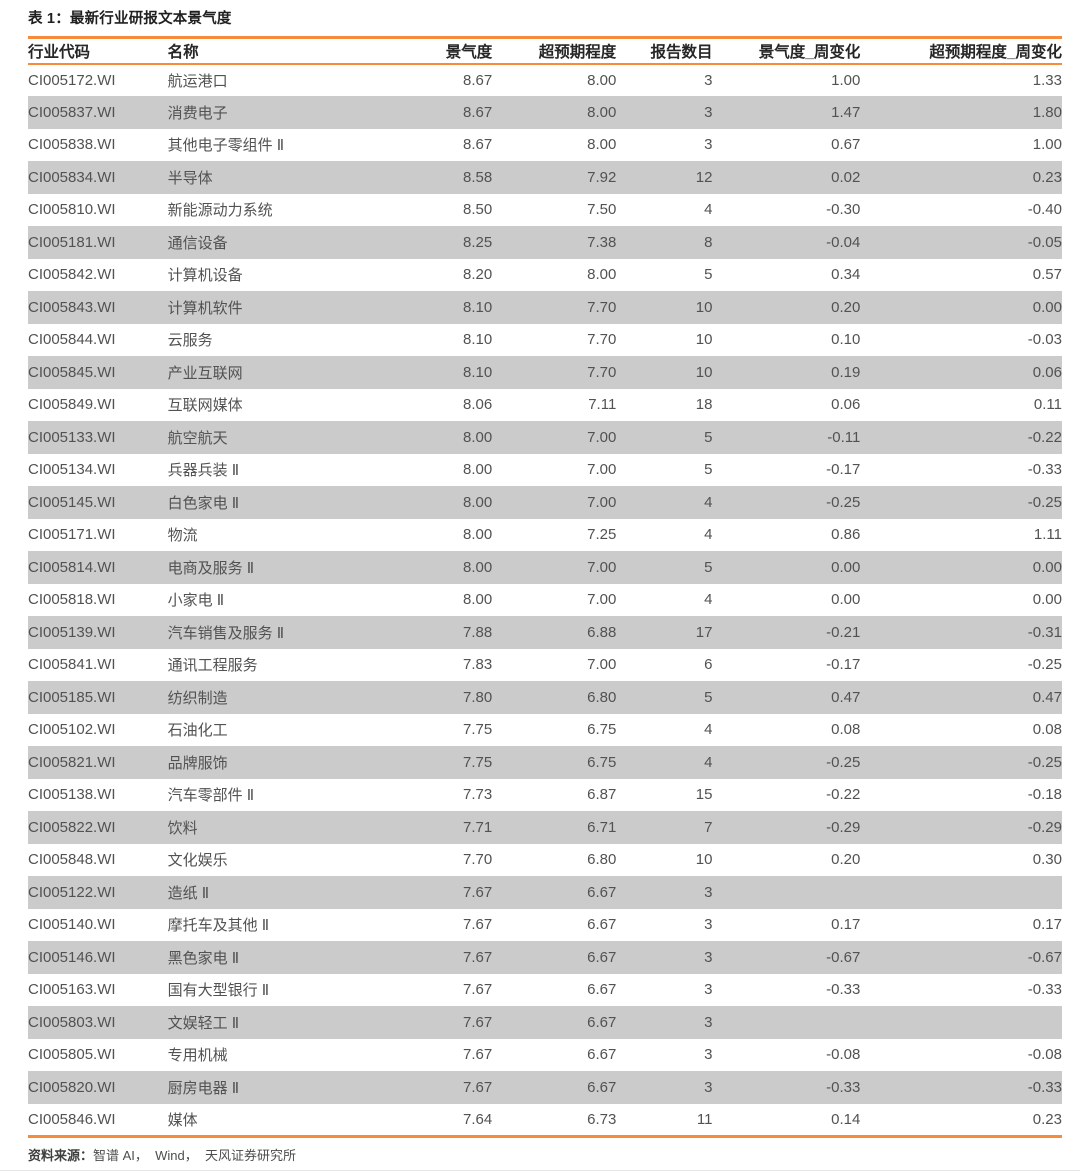  What do you see at coordinates (72, 665) in the screenshot?
I see `cell-code: CI005841.WI` at bounding box center [72, 665].